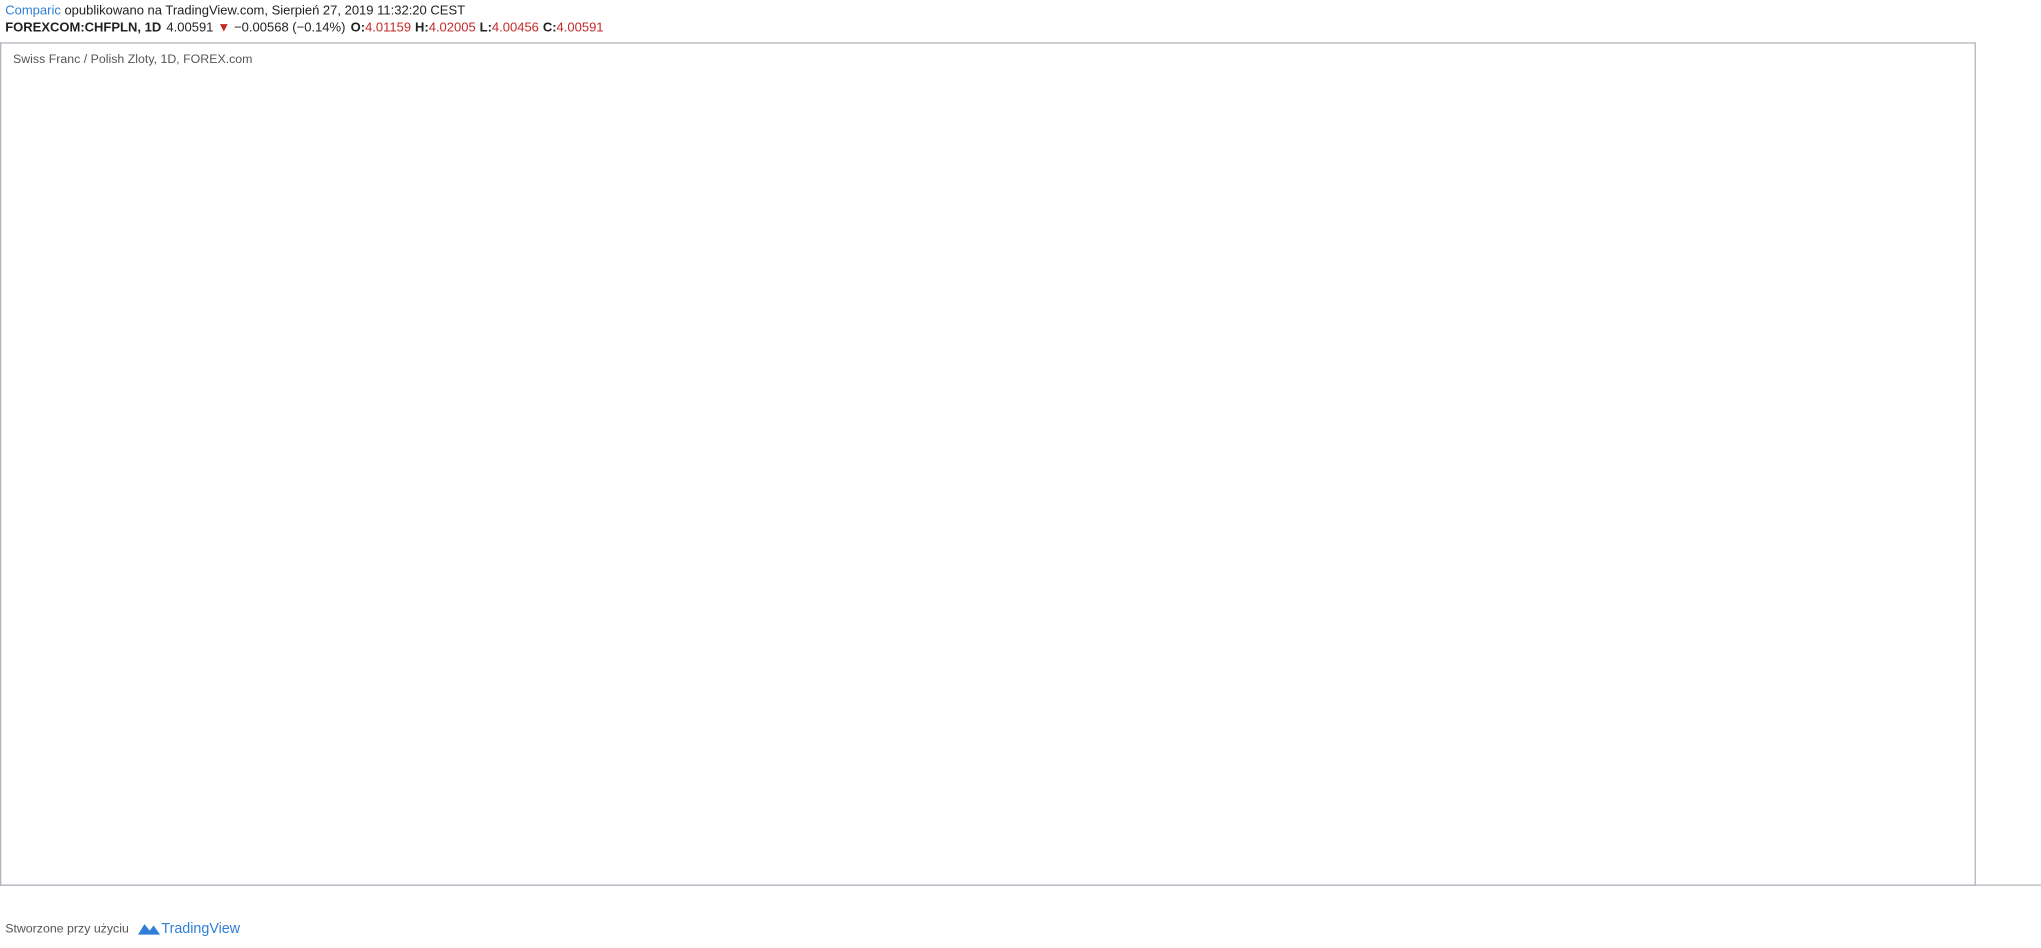  Describe the element at coordinates (33, 10) in the screenshot. I see `author: Comparic` at that location.